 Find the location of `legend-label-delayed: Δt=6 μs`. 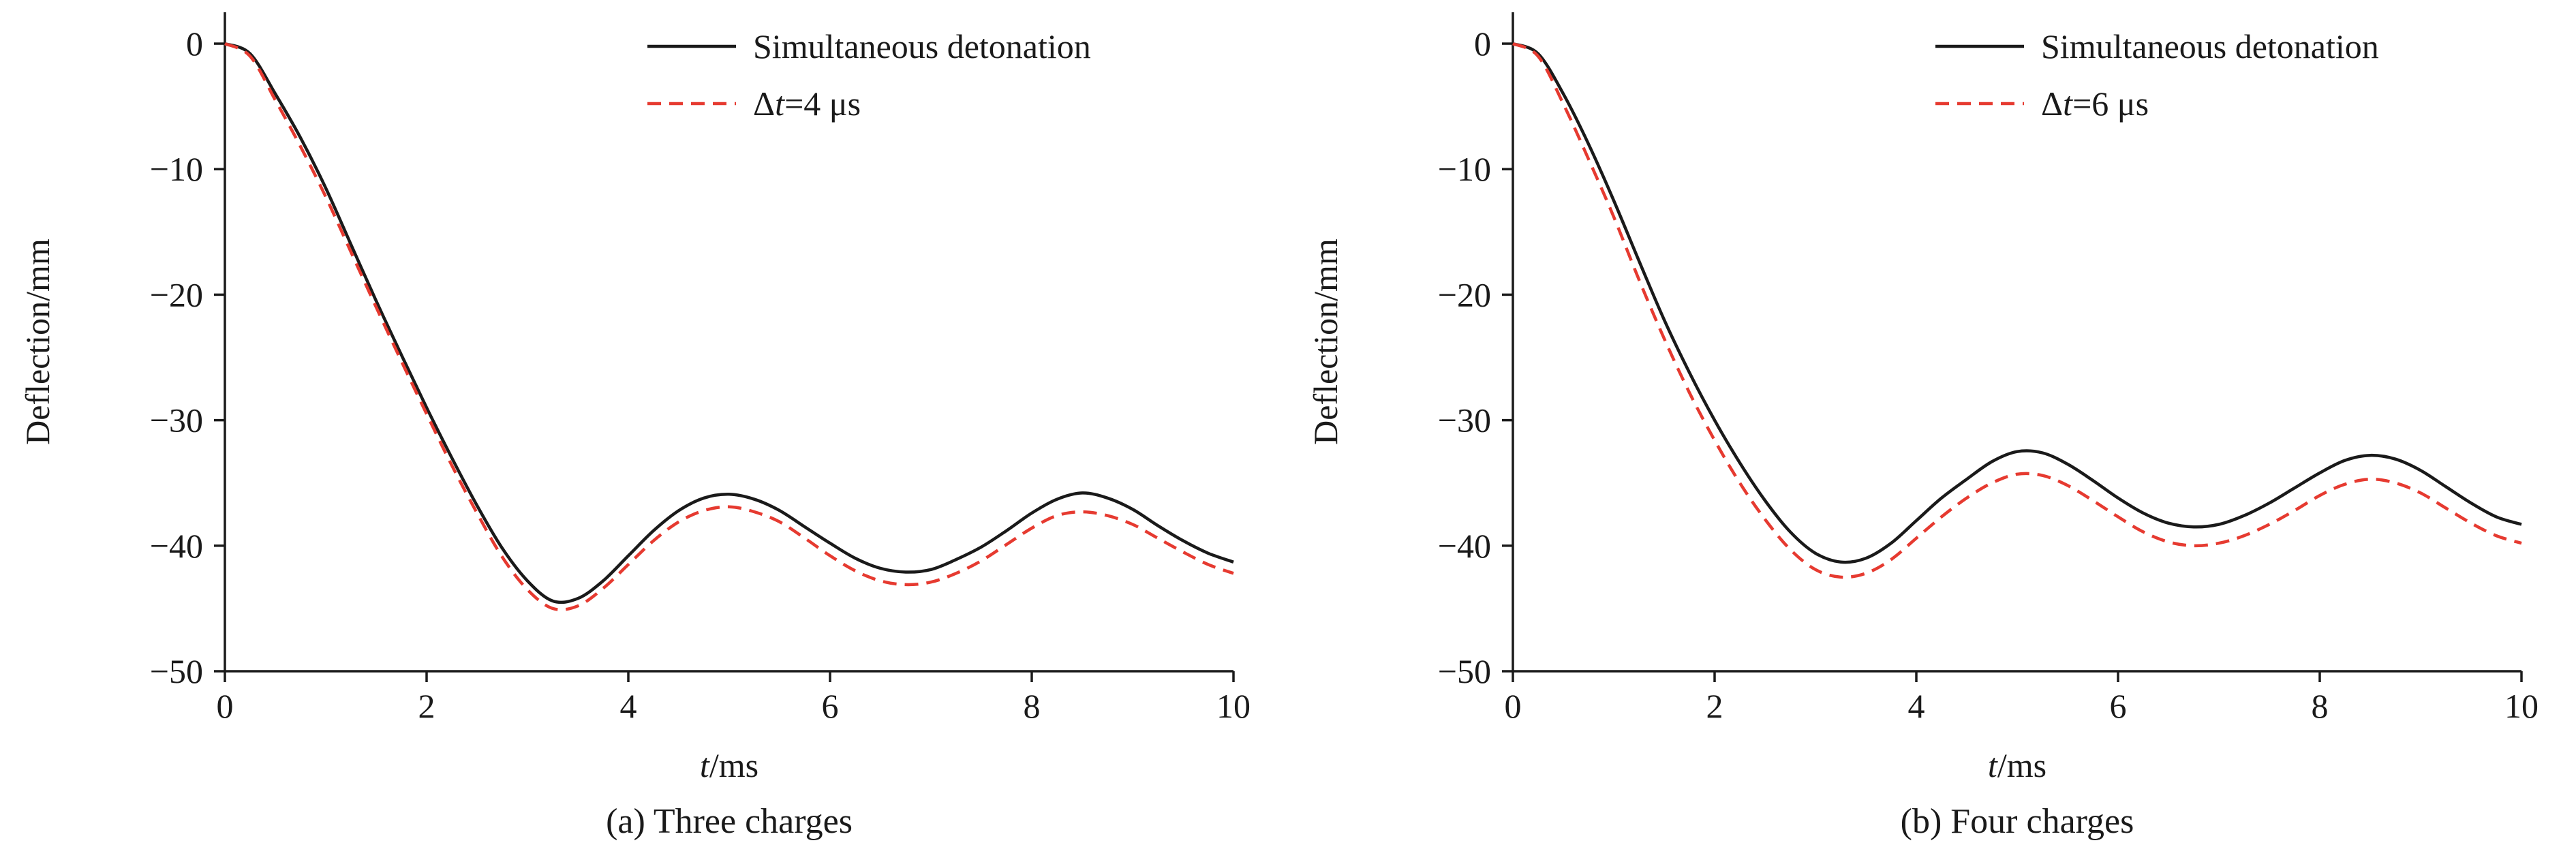

legend-label-delayed: Δt=6 μs is located at coordinates (2095, 103).